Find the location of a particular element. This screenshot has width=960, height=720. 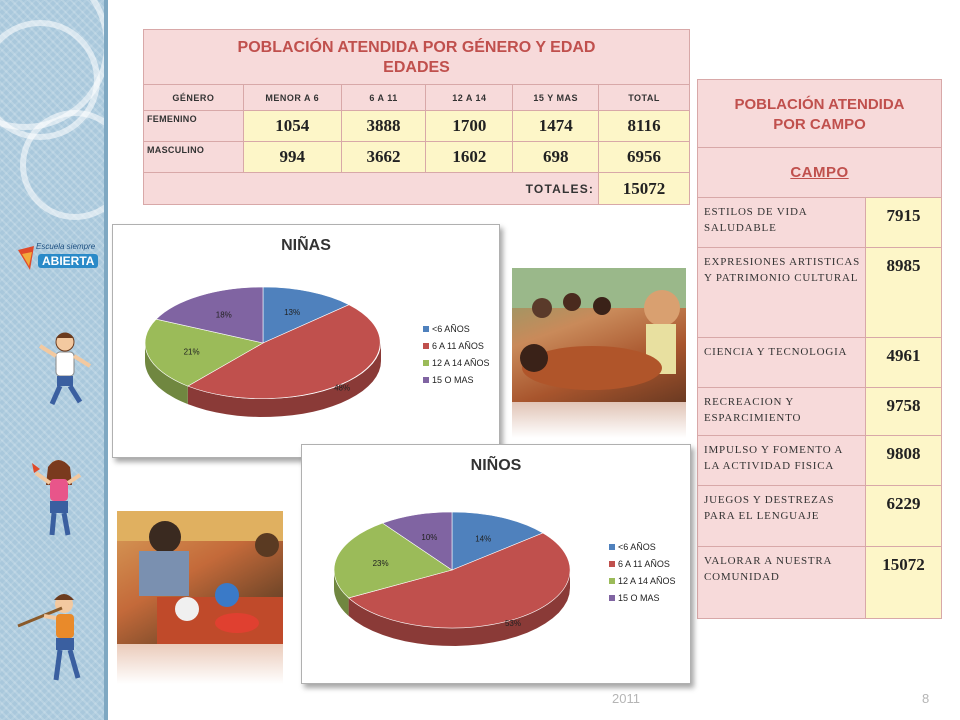

table1-totals-row: TOTALES: 15072 is located at coordinates (416, 188).